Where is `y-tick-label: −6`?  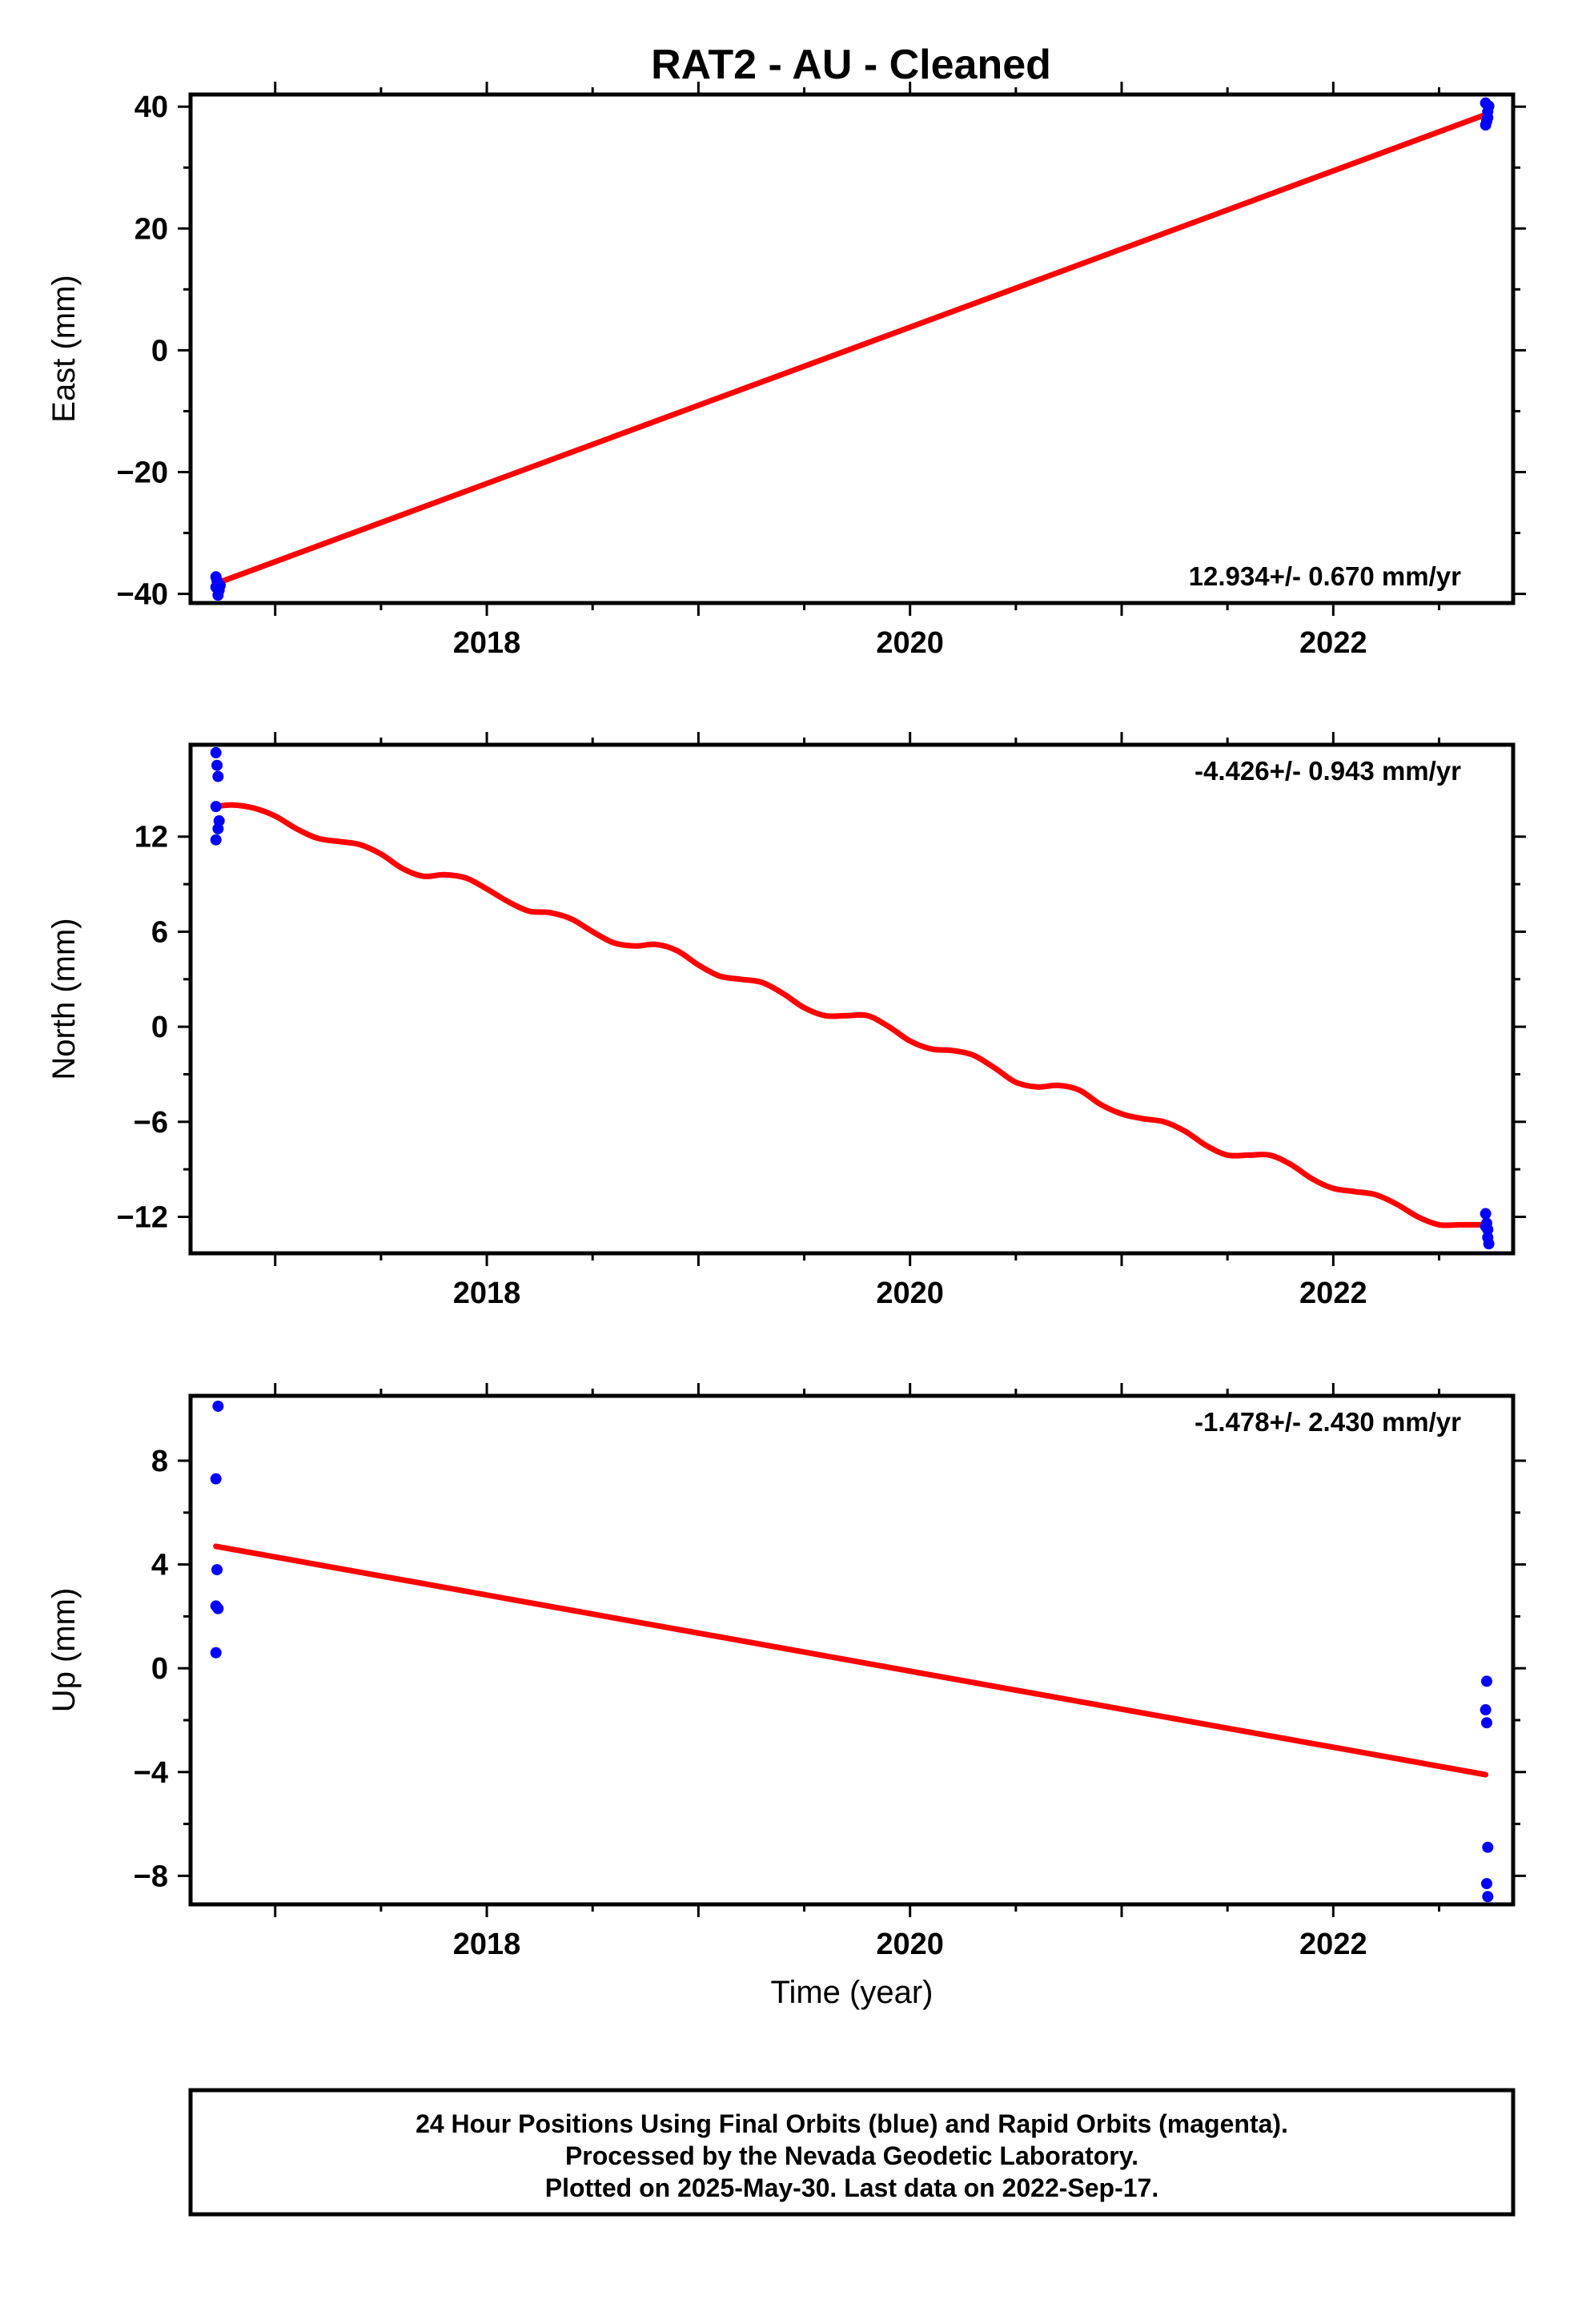
y-tick-label: −6 is located at coordinates (151, 1123).